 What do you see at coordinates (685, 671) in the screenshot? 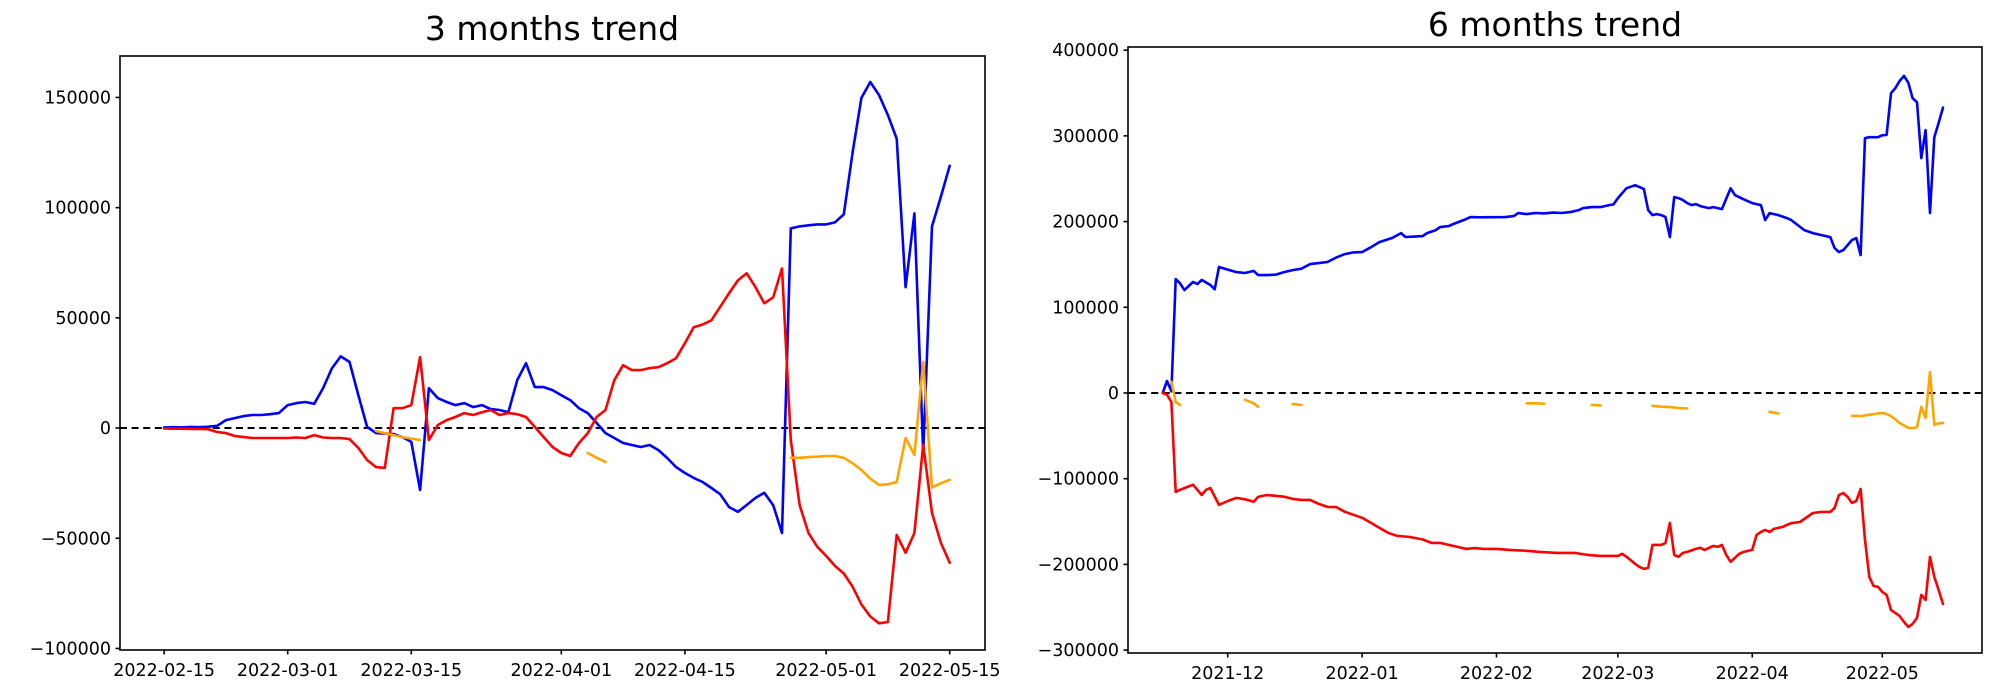
I see `x-tick-label: 2022-04-15` at bounding box center [685, 671].